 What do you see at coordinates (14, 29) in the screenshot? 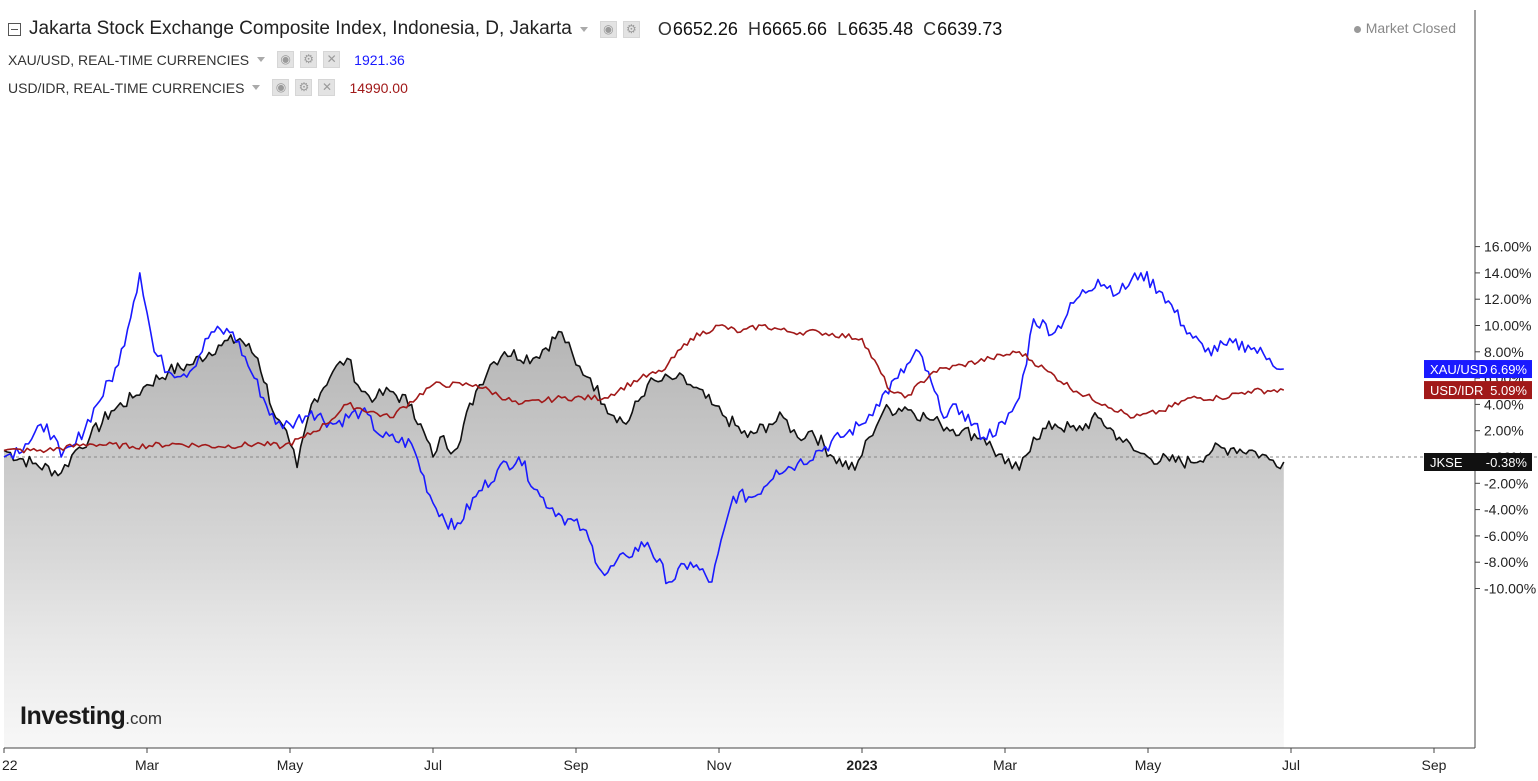
I see `collapse-icon` at bounding box center [14, 29].